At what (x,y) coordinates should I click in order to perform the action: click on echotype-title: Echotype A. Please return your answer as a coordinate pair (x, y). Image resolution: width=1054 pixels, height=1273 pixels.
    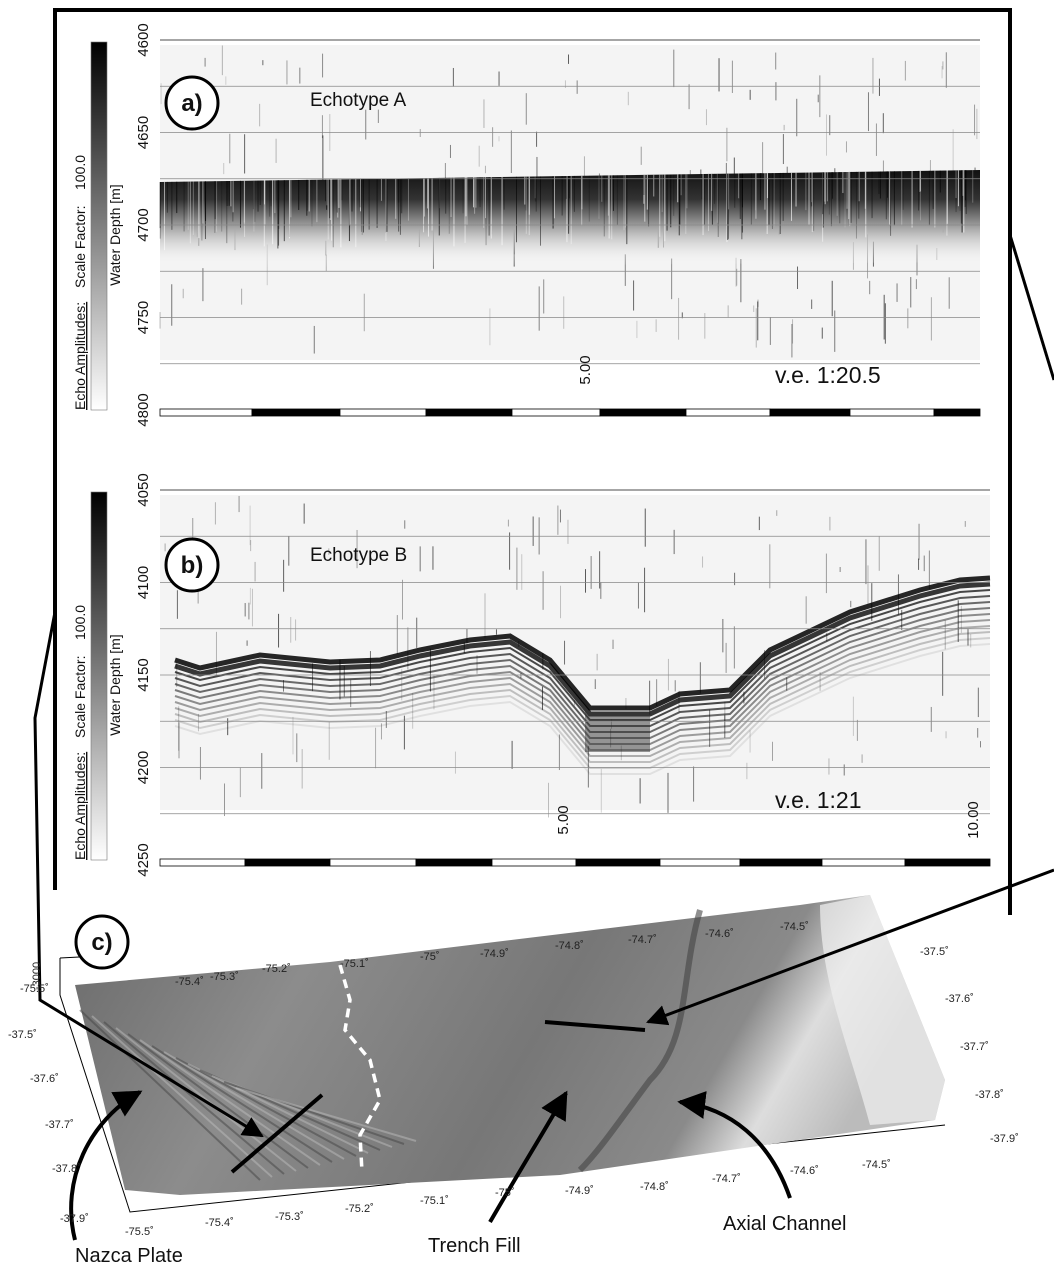
    Looking at the image, I should click on (358, 100).